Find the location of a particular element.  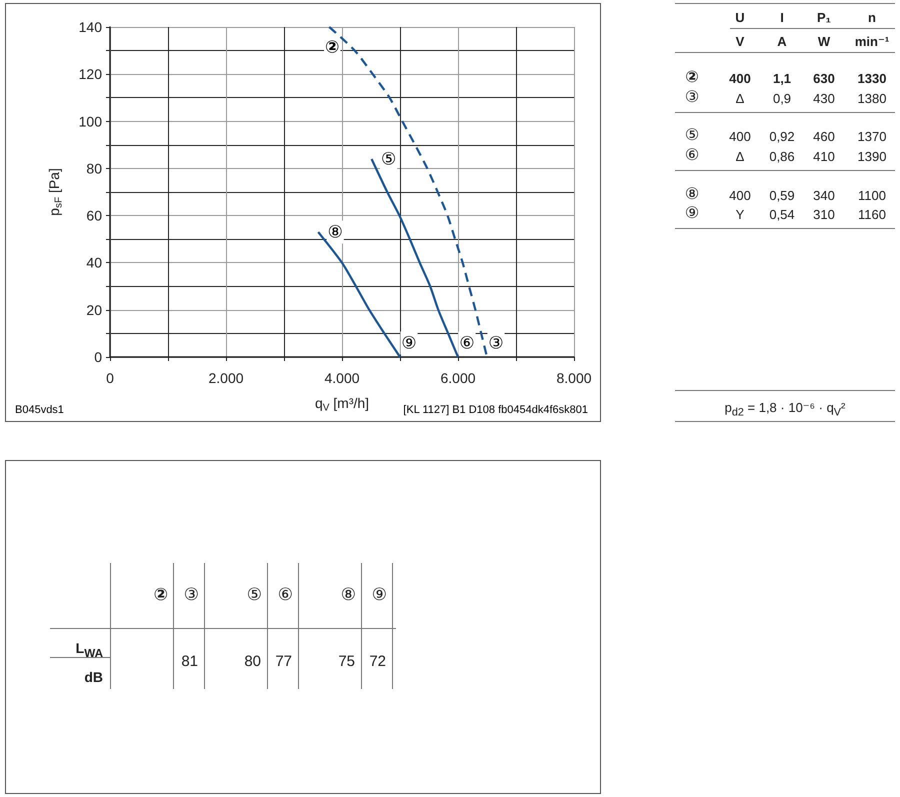

text: 1370 is located at coordinates (872, 136).